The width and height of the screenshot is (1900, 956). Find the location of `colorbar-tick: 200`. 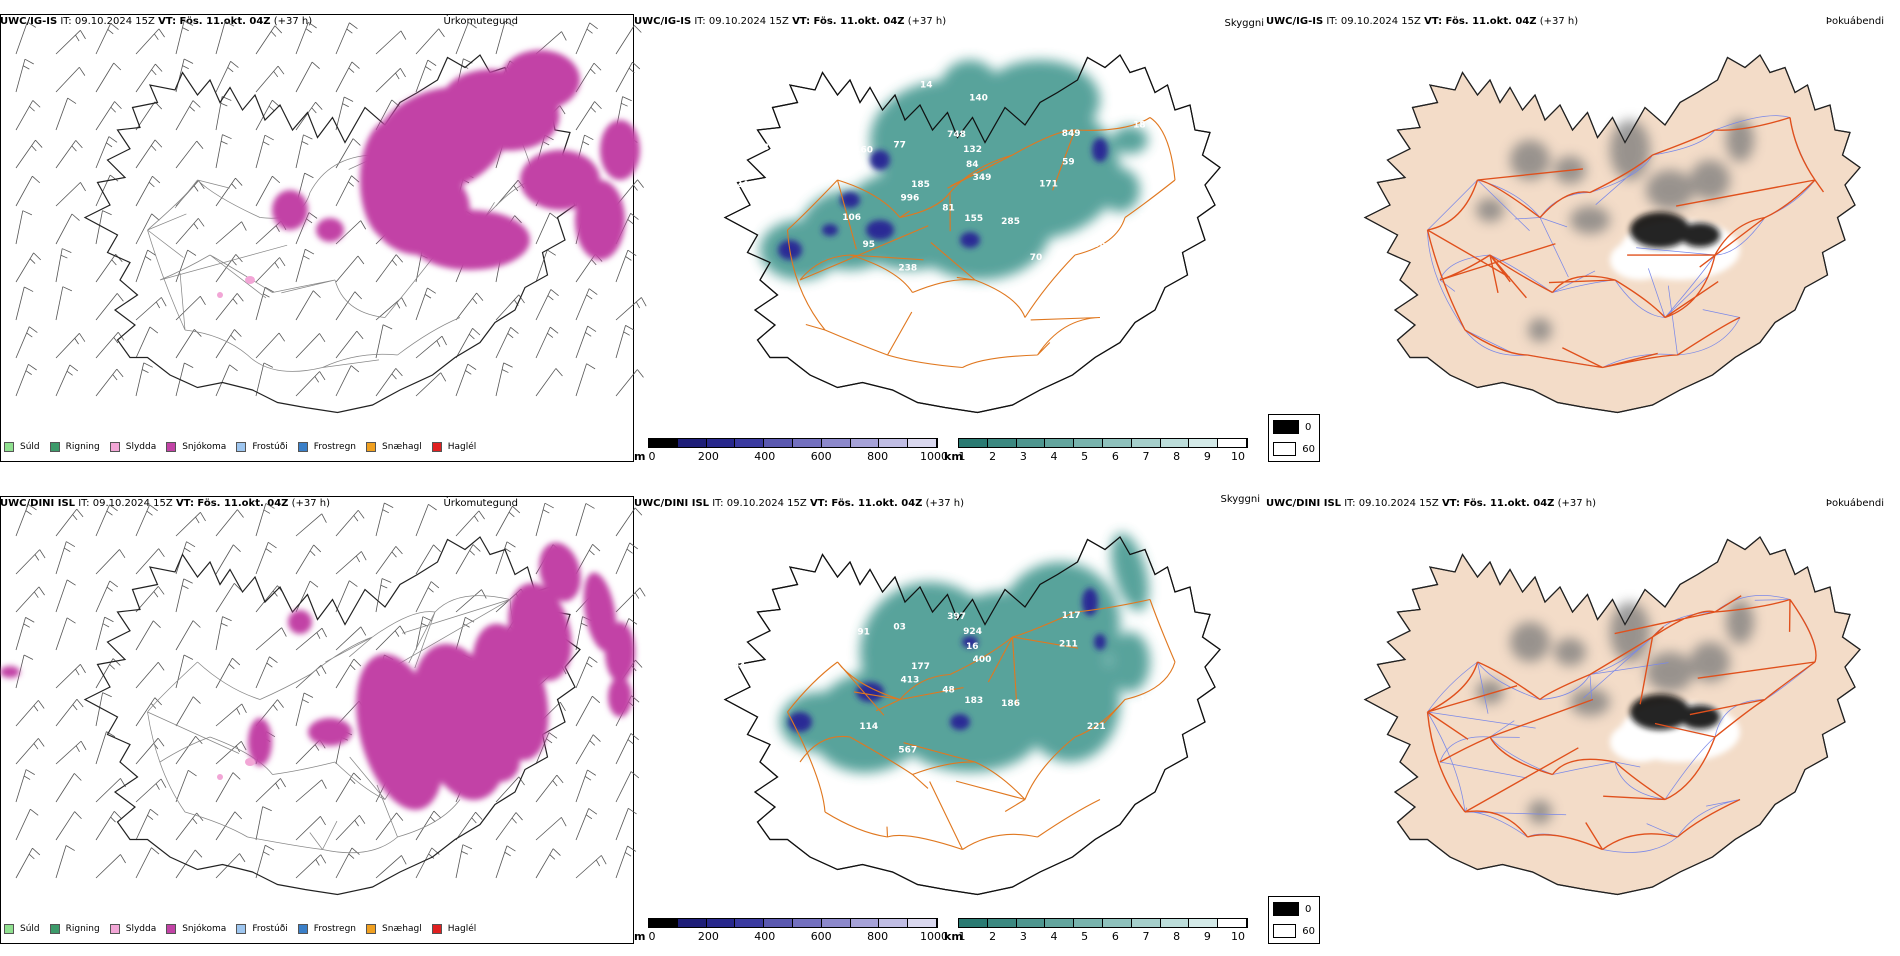

colorbar-tick: 200 is located at coordinates (708, 936).